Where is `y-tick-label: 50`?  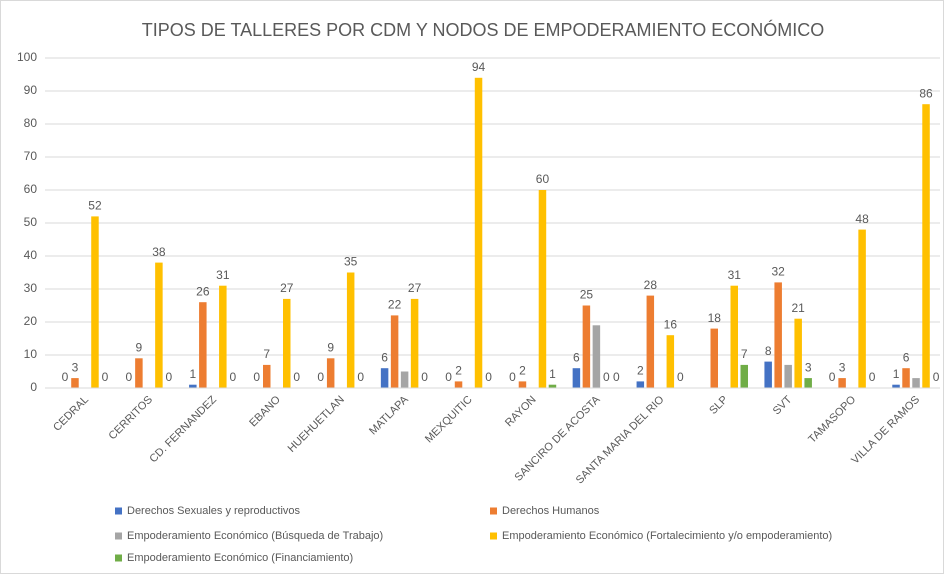
y-tick-label: 50 is located at coordinates (31, 222).